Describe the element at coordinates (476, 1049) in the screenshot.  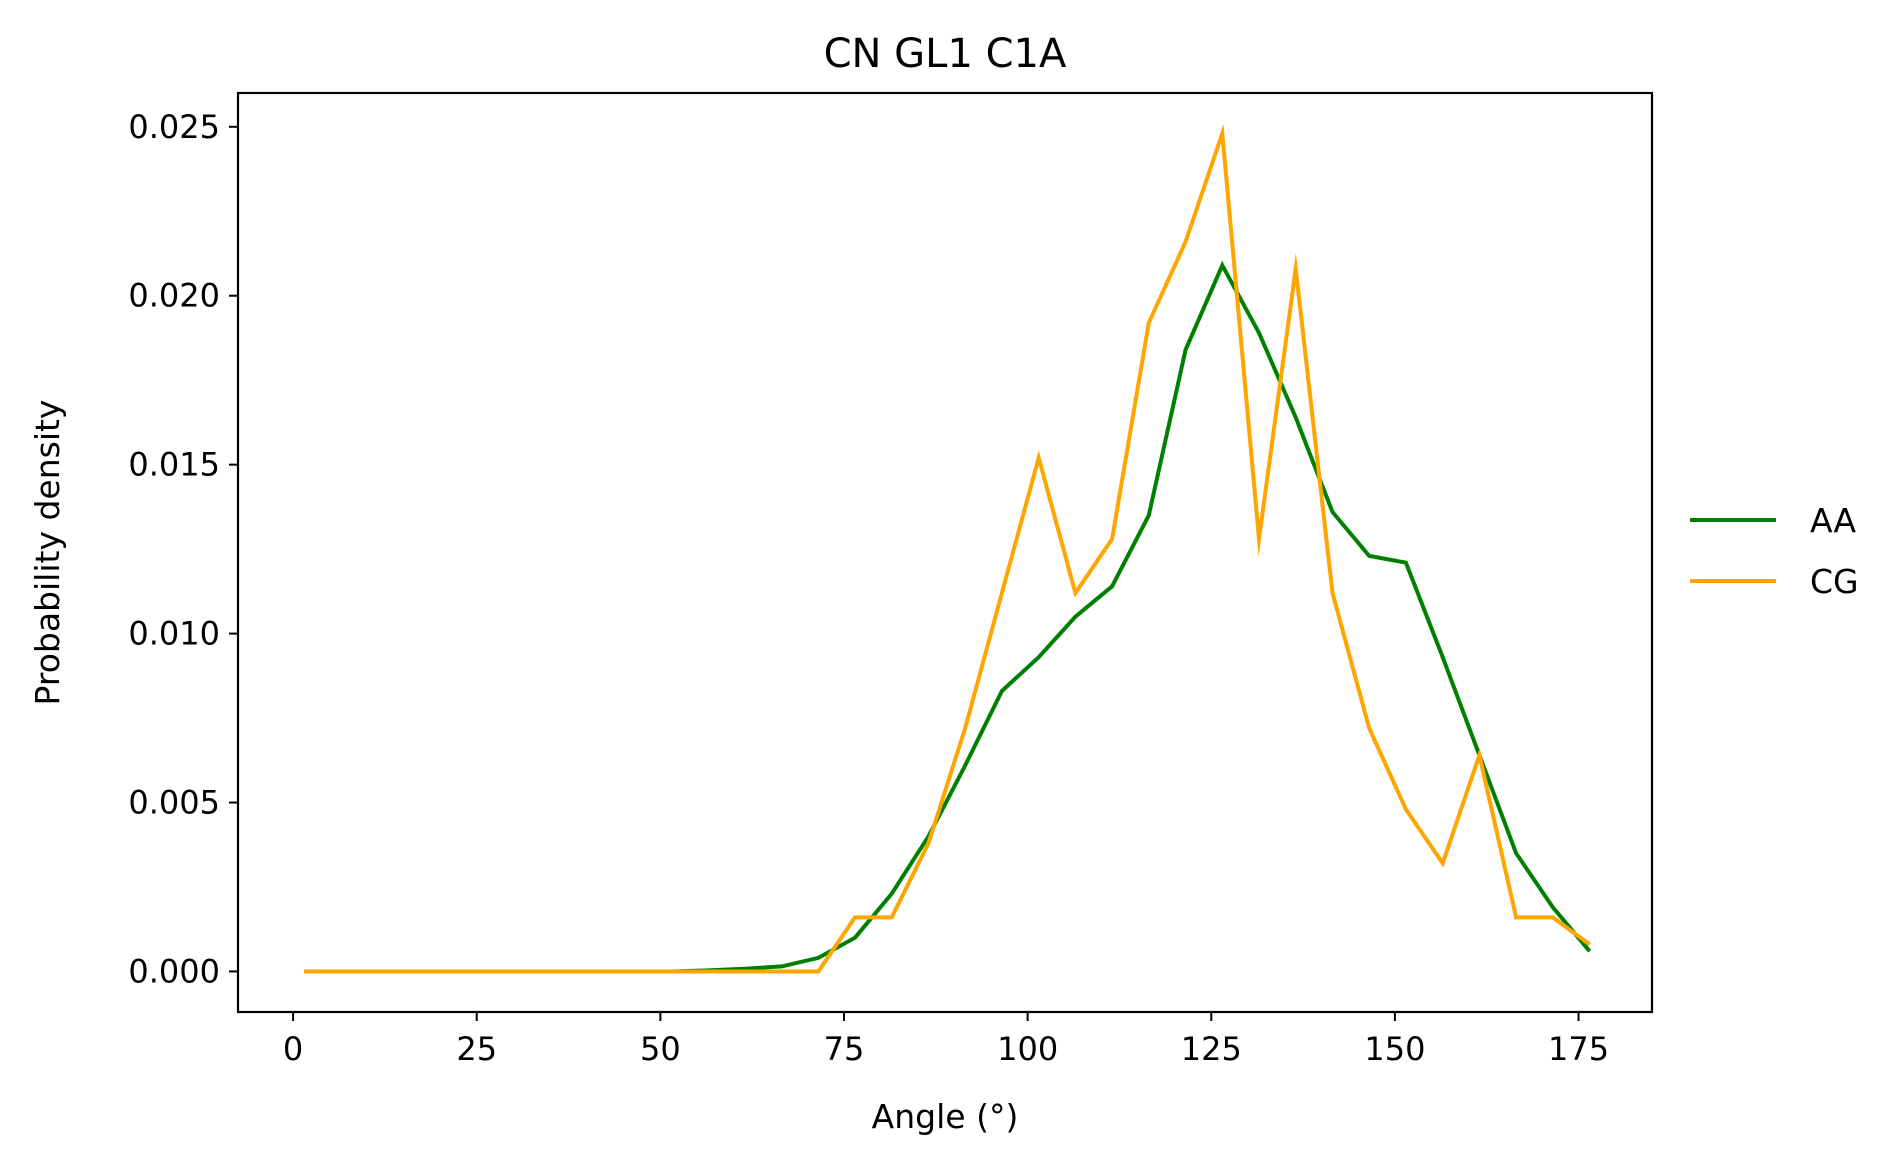
I see `x-tick-label: 25` at that location.